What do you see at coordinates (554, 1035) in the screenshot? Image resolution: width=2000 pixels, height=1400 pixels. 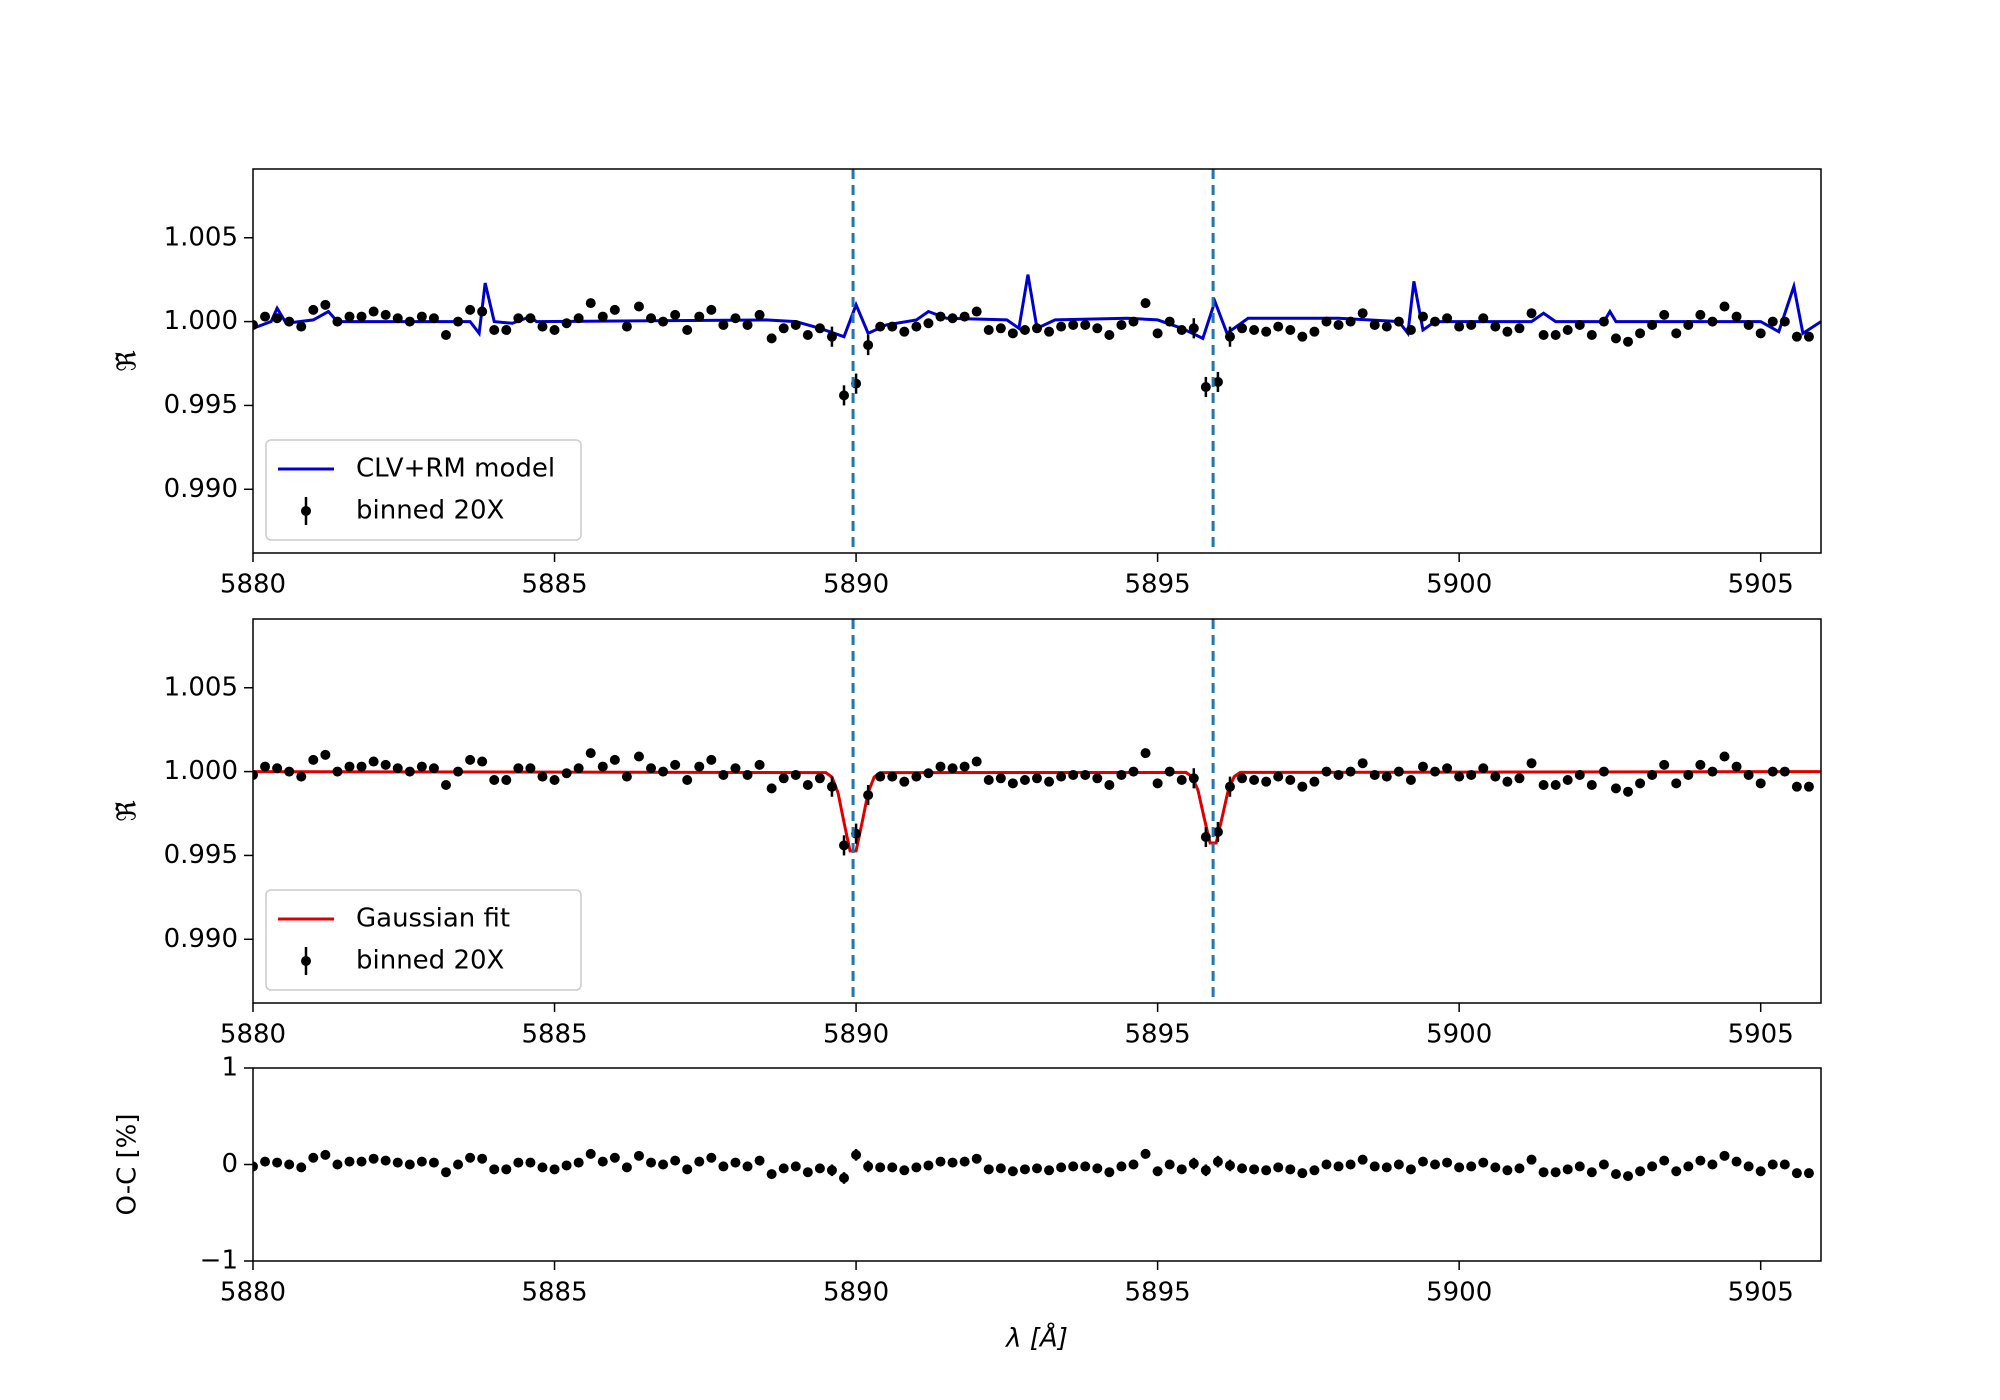 I see `x-tick-label: 5885` at bounding box center [554, 1035].